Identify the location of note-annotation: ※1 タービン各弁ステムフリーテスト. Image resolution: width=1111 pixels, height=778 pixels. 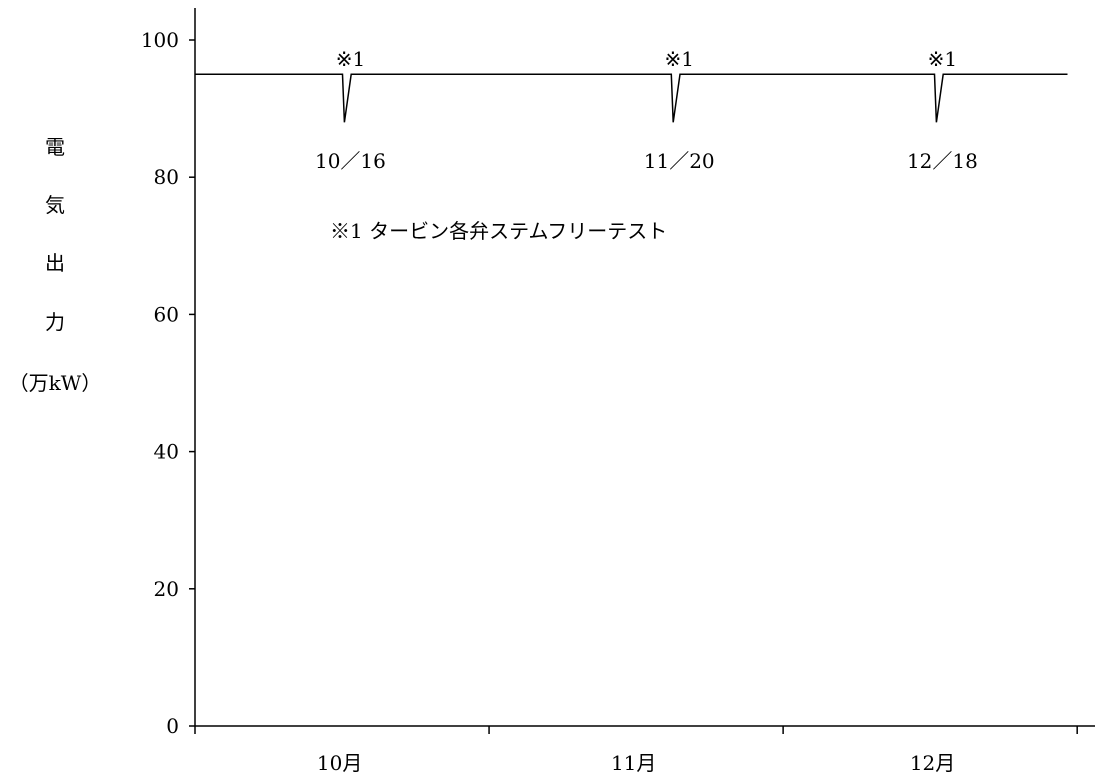
(498, 231).